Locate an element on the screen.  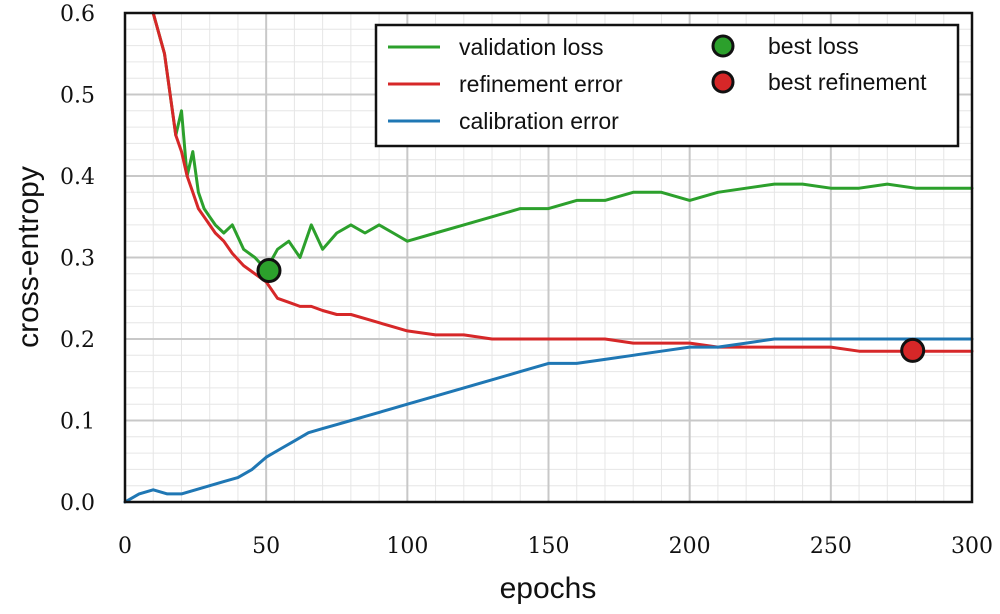
x-tick-label: 0 is located at coordinates (125, 546).